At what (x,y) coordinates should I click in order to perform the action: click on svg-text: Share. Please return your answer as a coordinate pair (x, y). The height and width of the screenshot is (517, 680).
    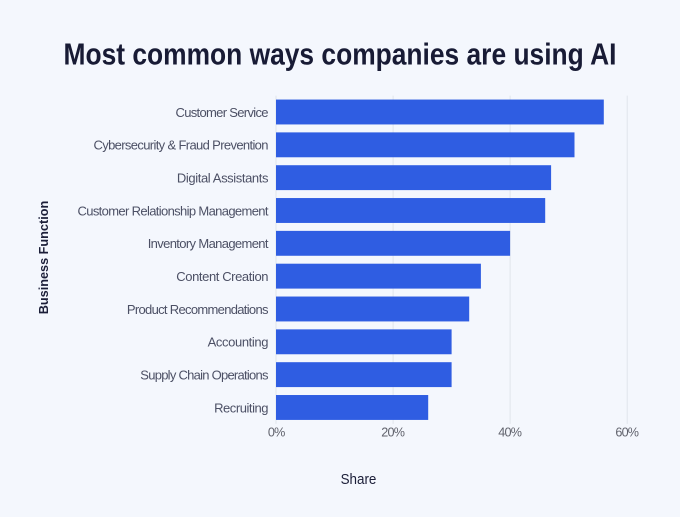
    Looking at the image, I should click on (359, 479).